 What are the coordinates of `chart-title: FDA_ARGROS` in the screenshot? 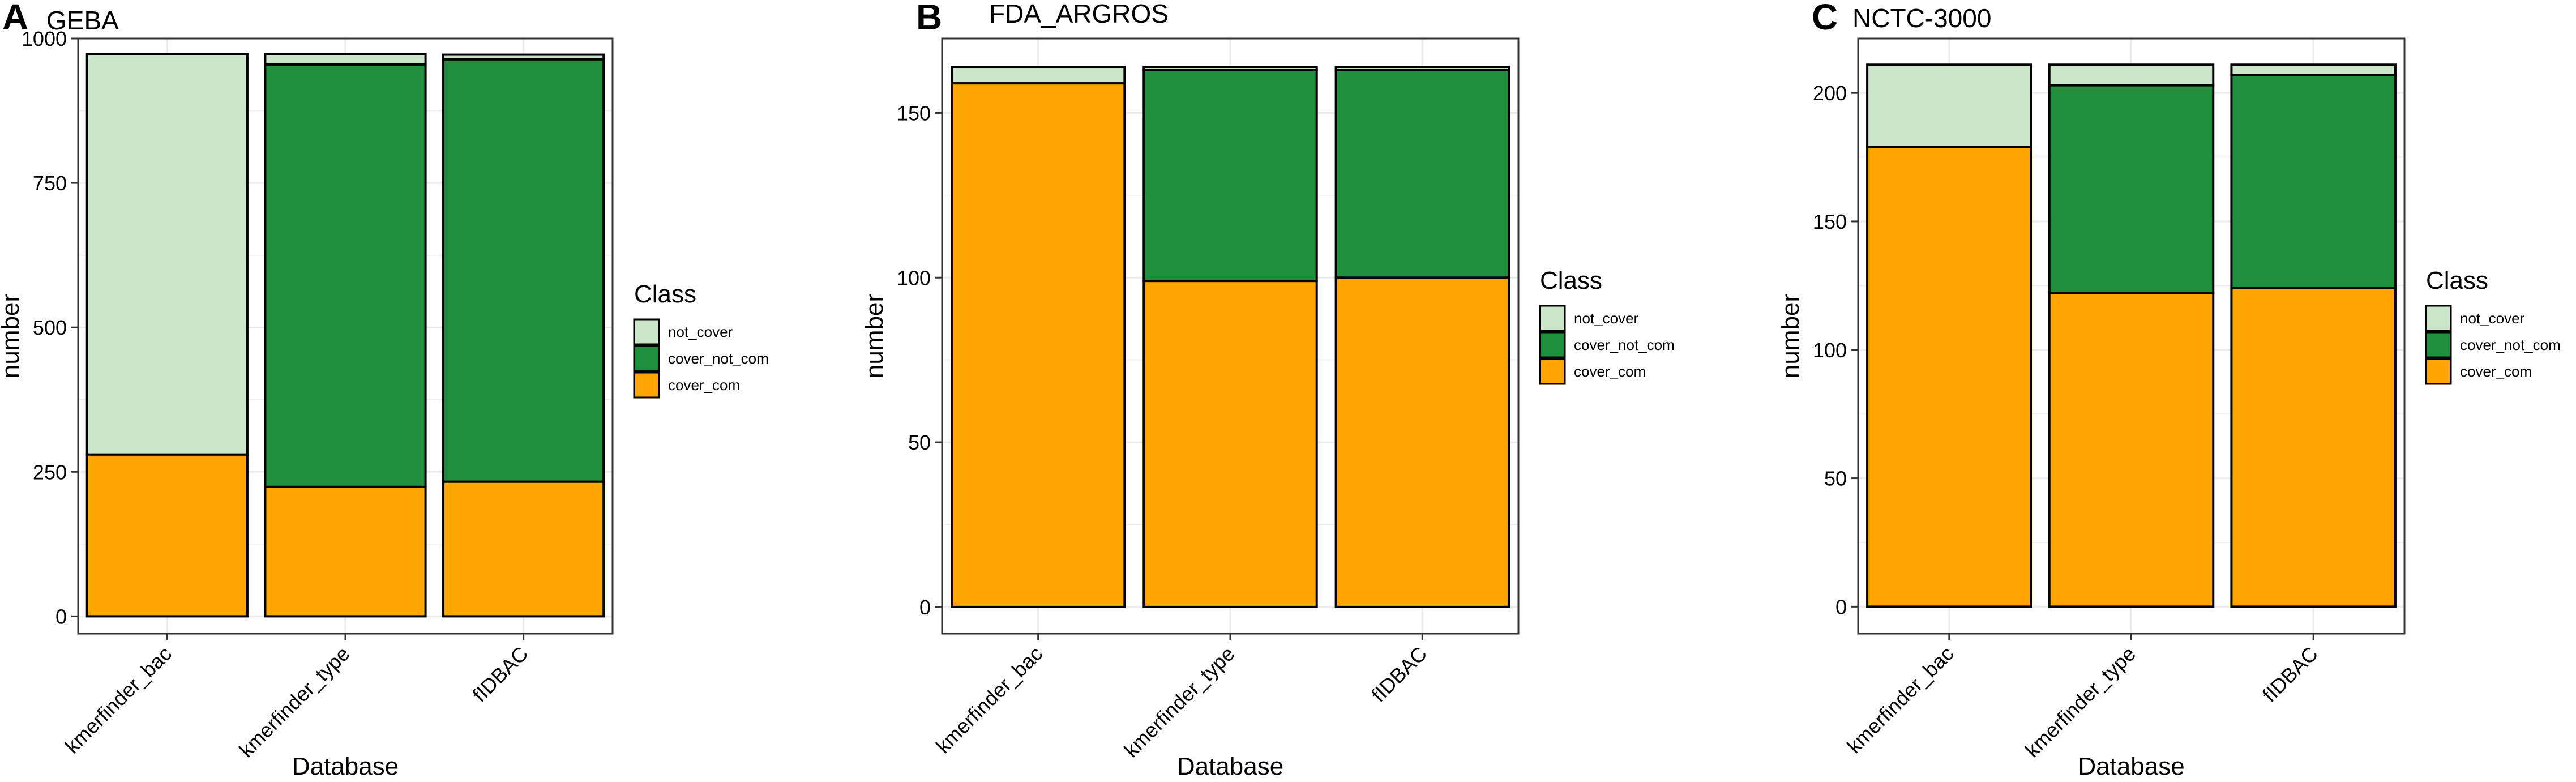 It's located at (1079, 14).